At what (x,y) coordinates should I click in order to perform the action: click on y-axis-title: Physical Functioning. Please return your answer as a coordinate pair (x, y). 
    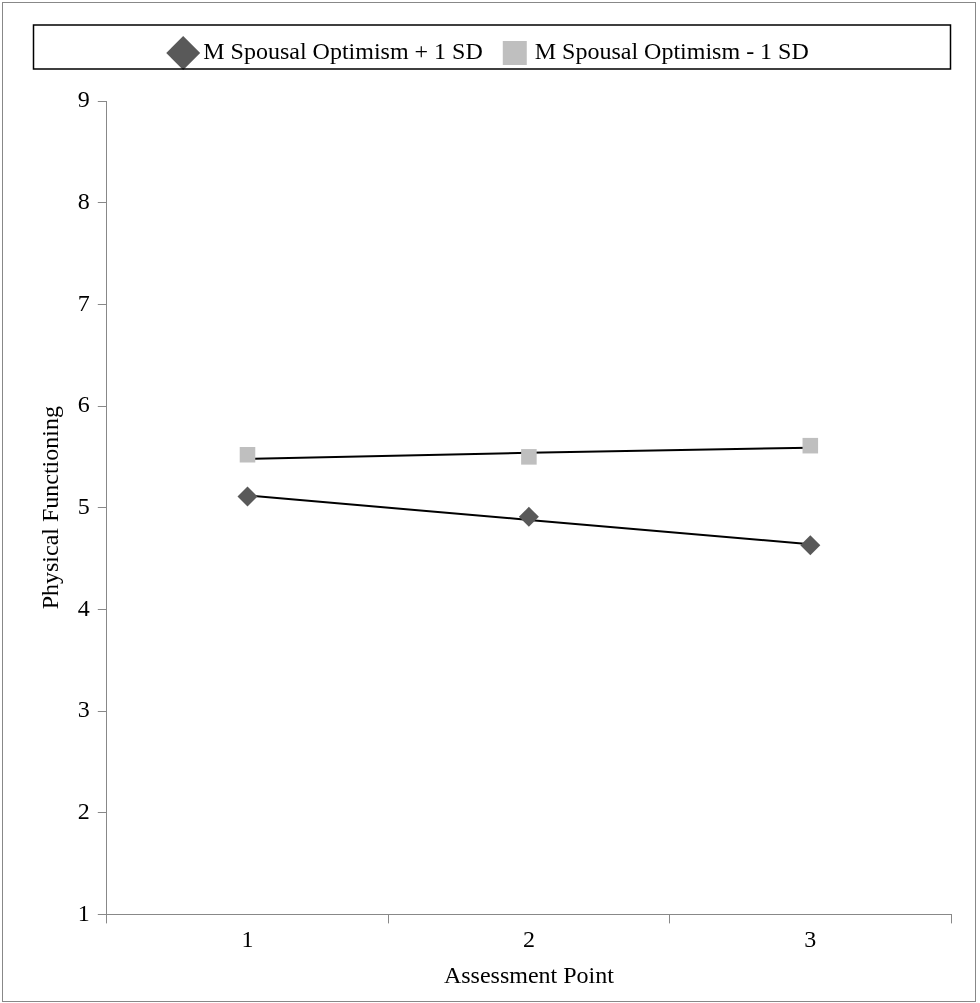
    Looking at the image, I should click on (49, 508).